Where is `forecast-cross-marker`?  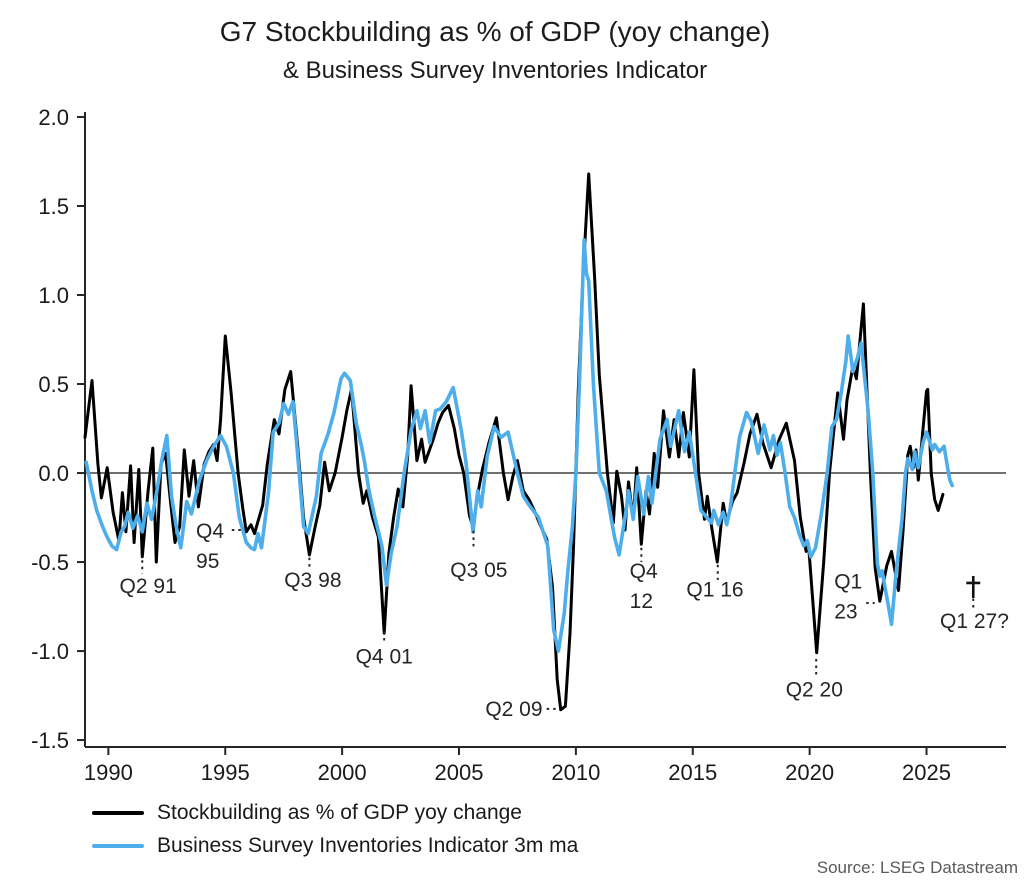 forecast-cross-marker is located at coordinates (973, 592).